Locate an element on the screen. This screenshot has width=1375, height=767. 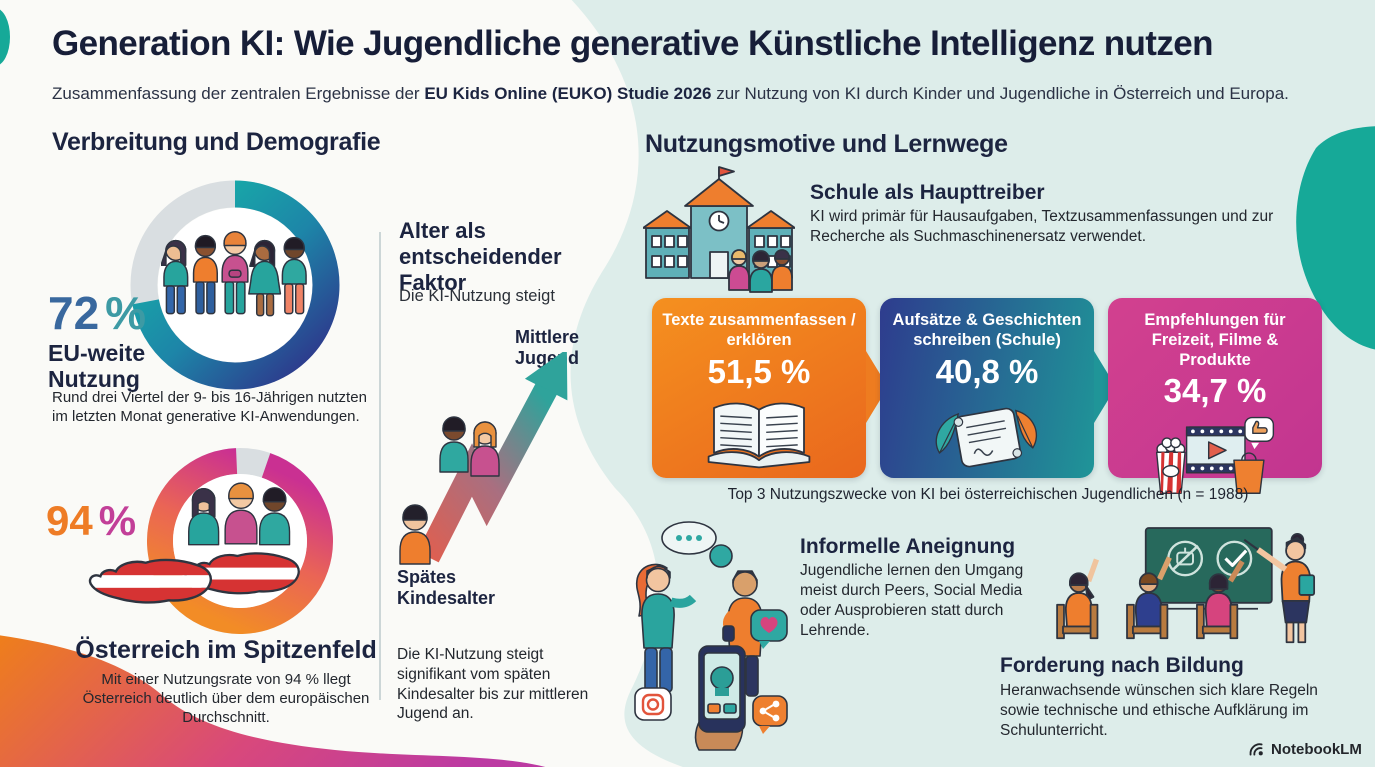
stat-card-texte: Texte zusammenfassen / erklören 51,5 % is located at coordinates (759, 388).